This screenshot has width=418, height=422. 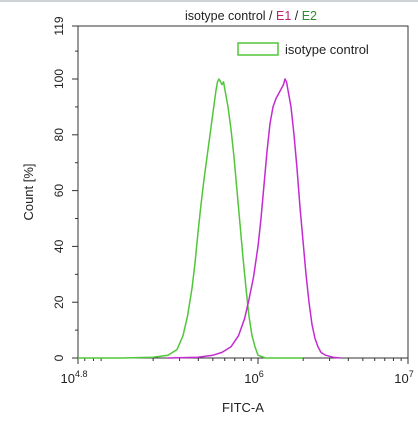 What do you see at coordinates (225, 16) in the screenshot?
I see `chart-title-part: isotype control` at bounding box center [225, 16].